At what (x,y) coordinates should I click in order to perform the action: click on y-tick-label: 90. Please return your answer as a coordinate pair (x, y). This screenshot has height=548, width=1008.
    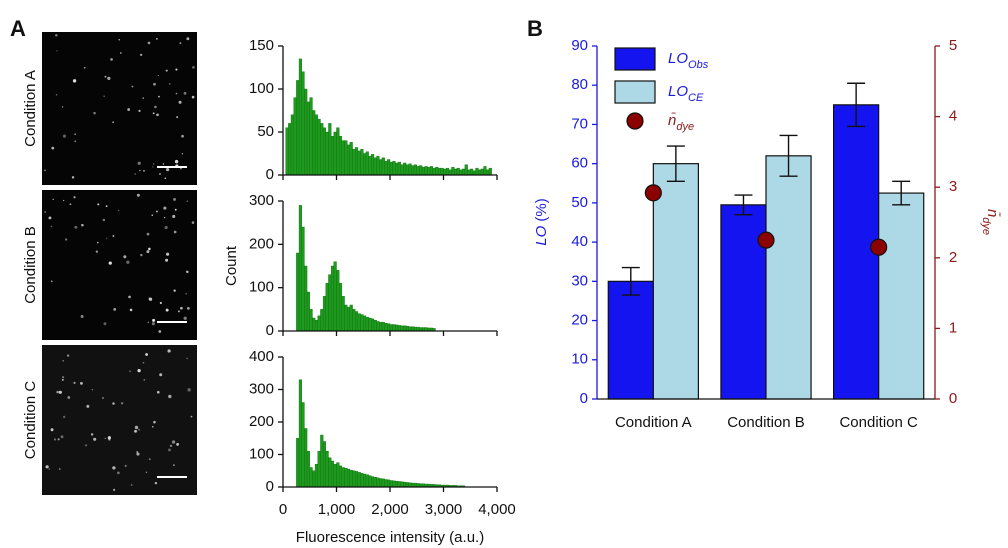
    Looking at the image, I should click on (579, 45).